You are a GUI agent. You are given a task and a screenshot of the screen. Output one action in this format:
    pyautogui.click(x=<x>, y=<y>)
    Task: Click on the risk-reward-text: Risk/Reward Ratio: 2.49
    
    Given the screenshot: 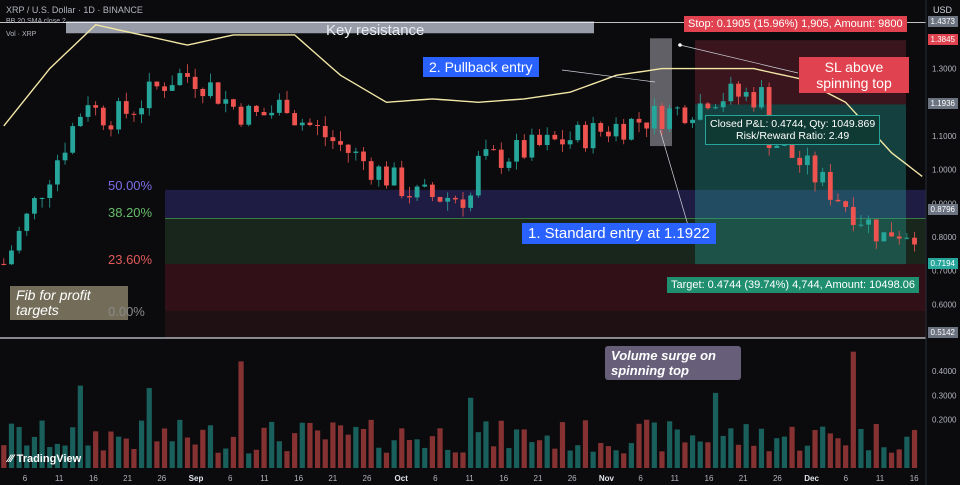 What is the action you would take?
    pyautogui.click(x=792, y=136)
    